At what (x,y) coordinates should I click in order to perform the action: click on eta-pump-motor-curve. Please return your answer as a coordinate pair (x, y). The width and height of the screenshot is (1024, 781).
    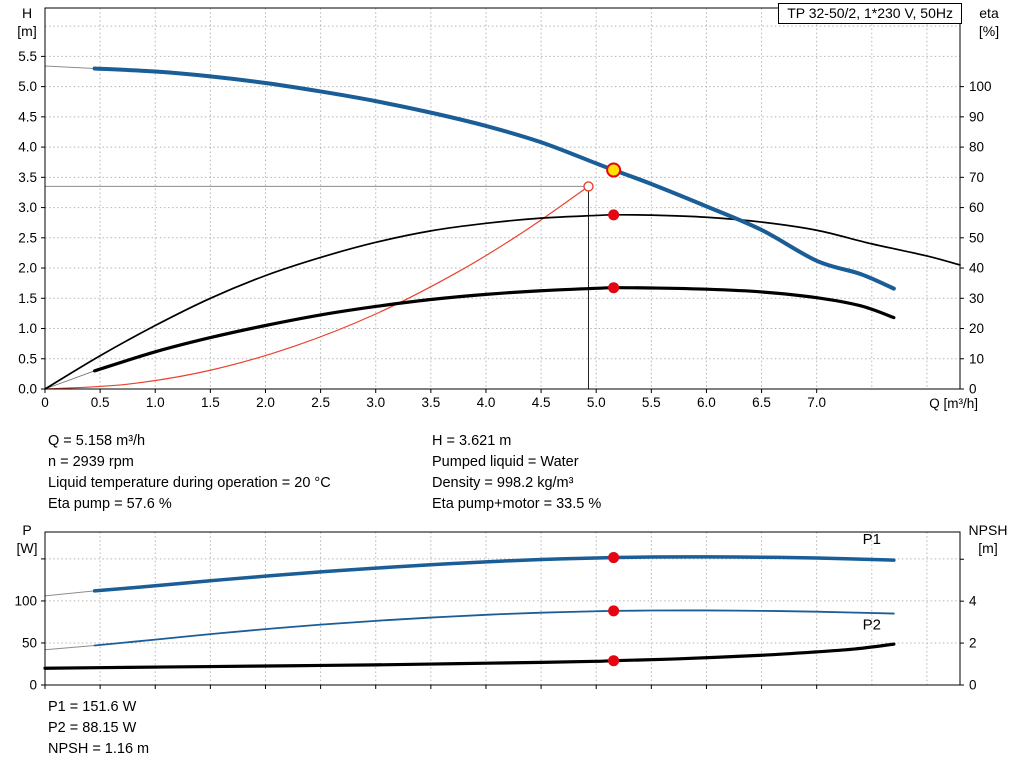
    Looking at the image, I should click on (494, 329).